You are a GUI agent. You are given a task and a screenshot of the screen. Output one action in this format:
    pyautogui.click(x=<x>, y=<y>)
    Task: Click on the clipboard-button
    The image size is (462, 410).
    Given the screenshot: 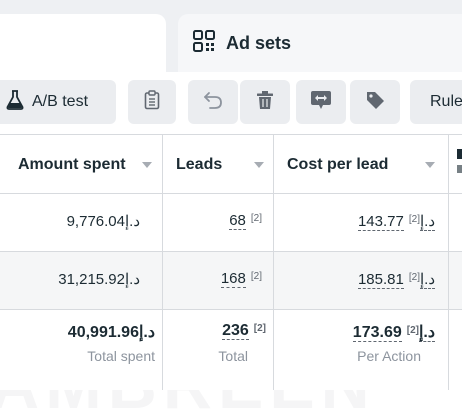 What is the action you would take?
    pyautogui.click(x=152, y=102)
    